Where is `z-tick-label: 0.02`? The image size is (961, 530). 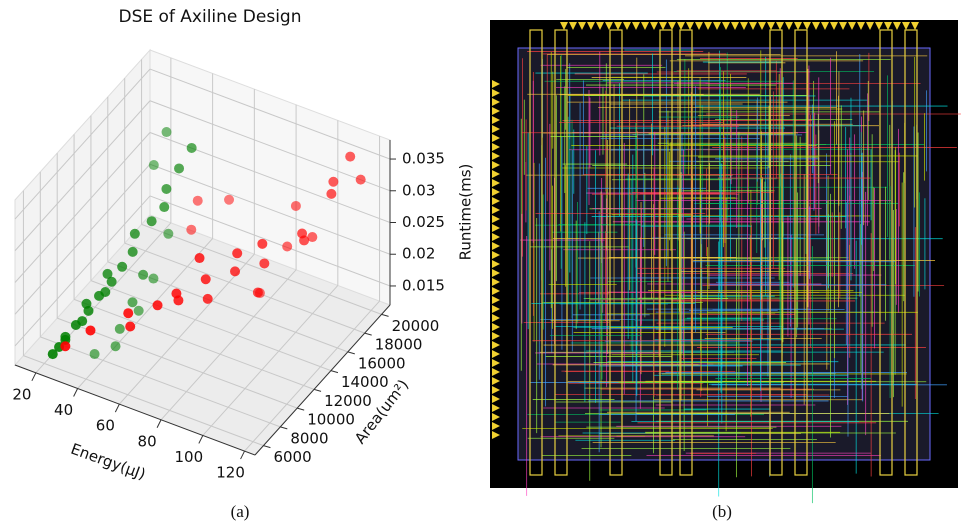
z-tick-label: 0.02 is located at coordinates (418, 254).